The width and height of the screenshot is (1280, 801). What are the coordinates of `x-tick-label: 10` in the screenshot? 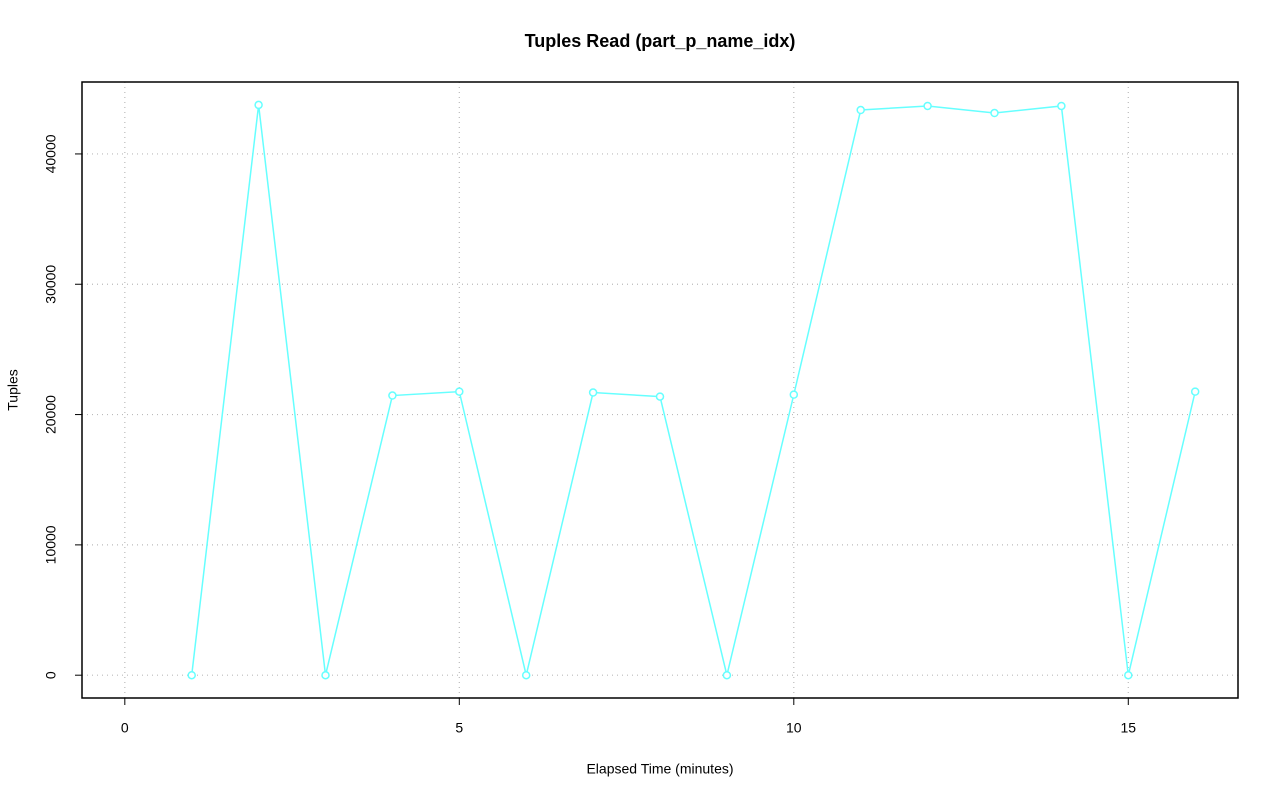 It's located at (794, 728).